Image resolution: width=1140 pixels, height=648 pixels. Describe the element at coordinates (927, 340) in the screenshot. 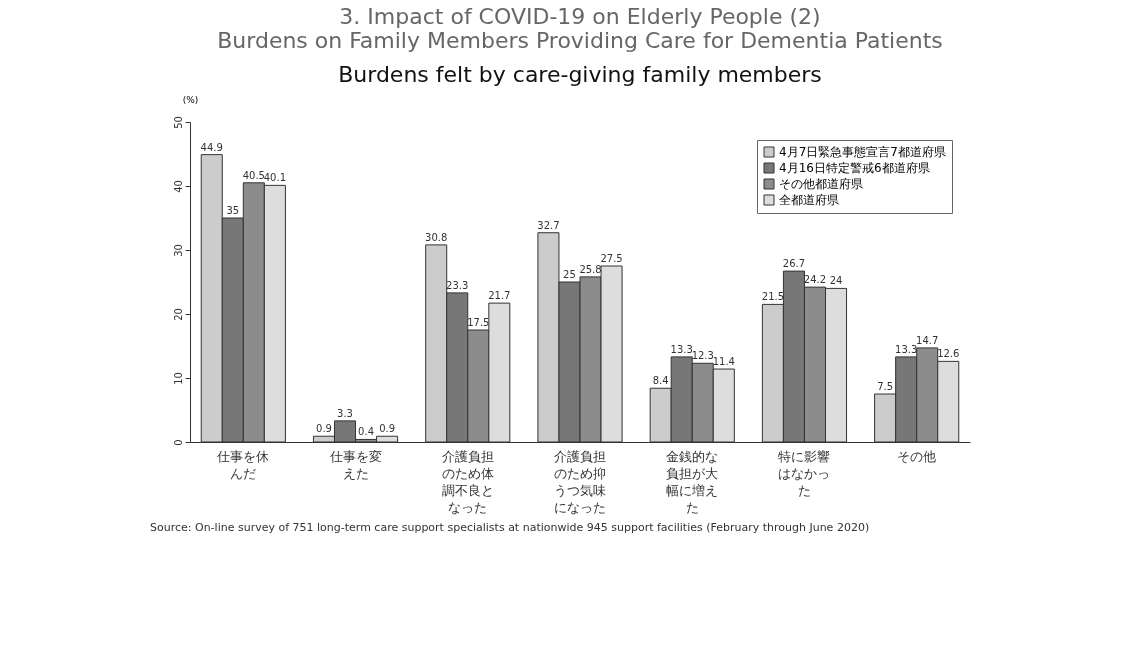

I see `data-label: 14.7` at that location.